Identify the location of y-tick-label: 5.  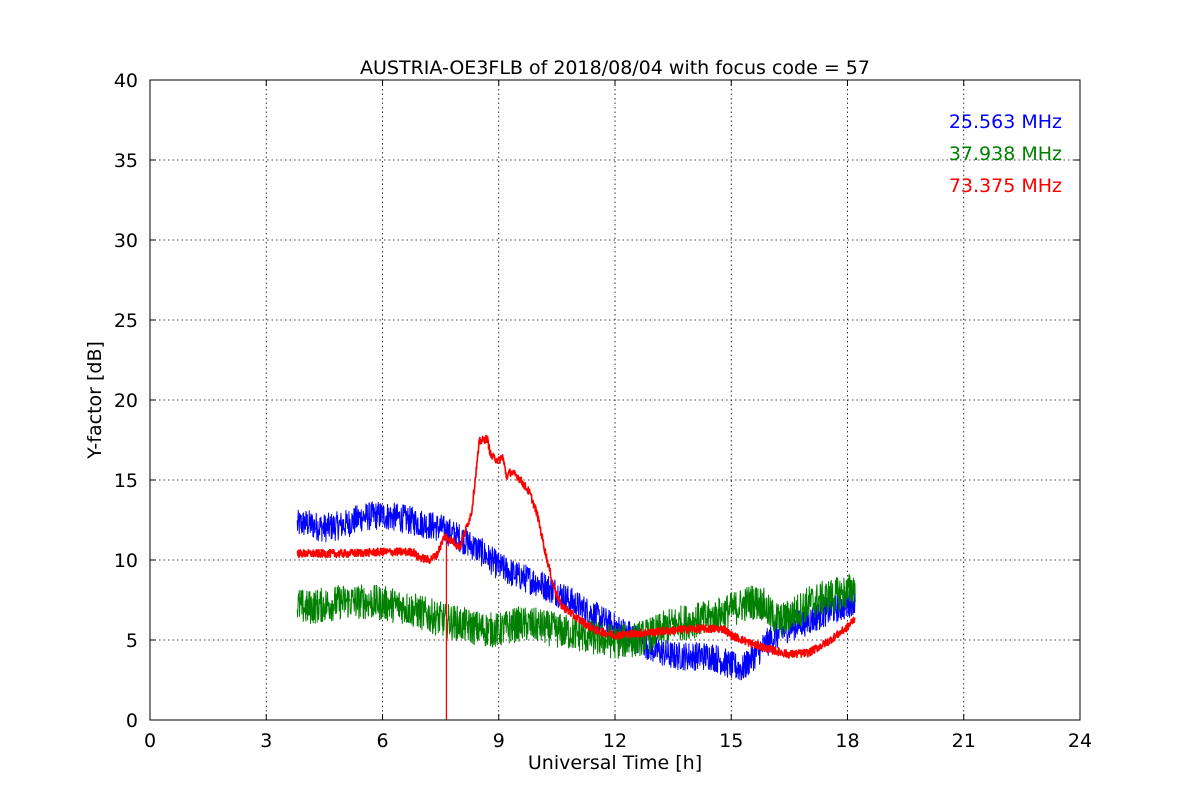
(132, 641).